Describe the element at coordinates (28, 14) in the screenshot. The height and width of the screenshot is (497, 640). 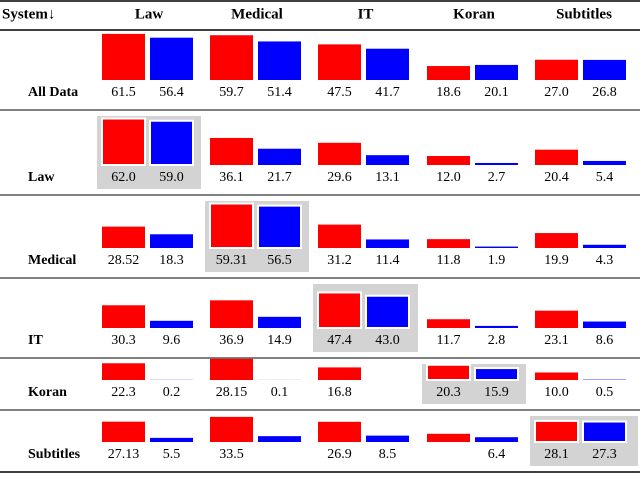
I see `corner-header: System↓` at that location.